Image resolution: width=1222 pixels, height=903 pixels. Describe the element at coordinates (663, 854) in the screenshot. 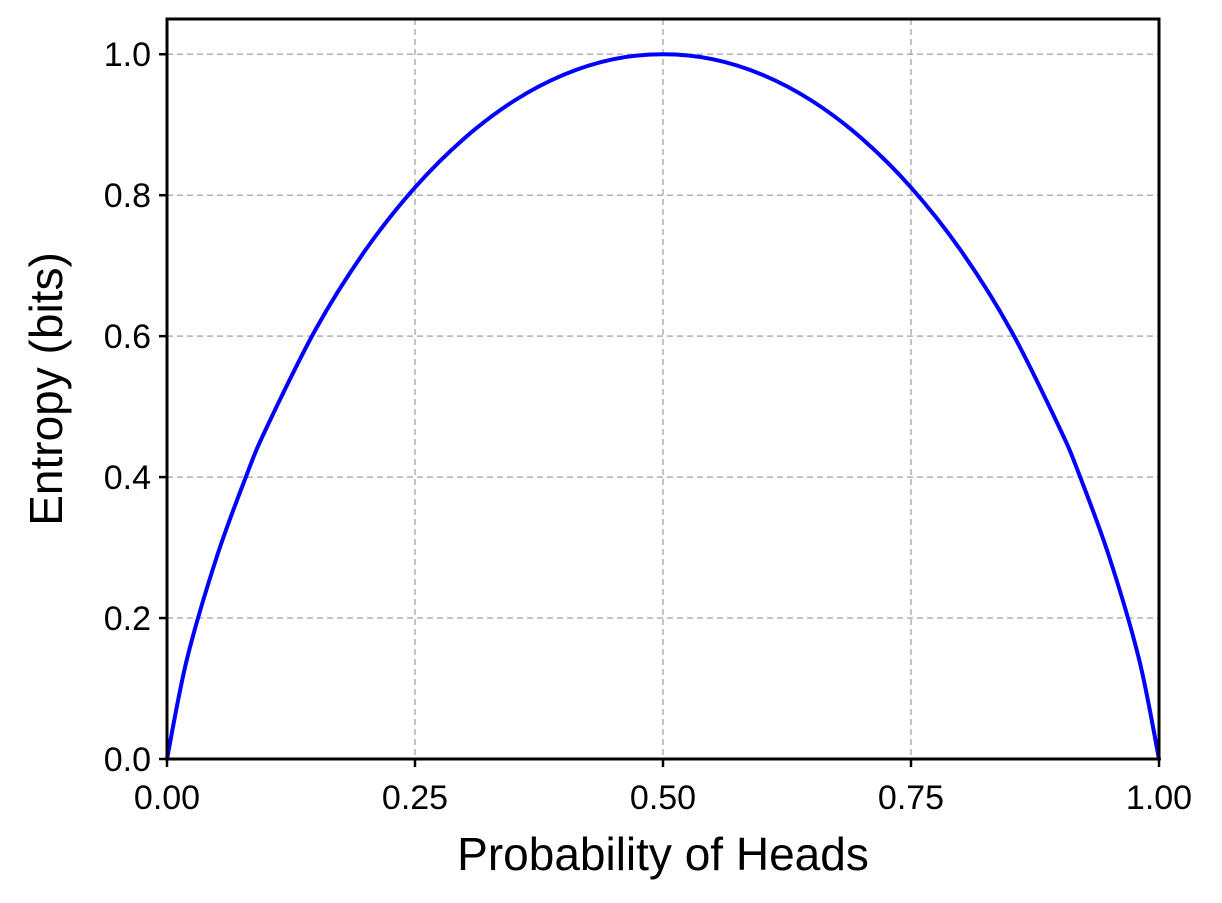

I see `x-axis-label: Probability of Heads` at that location.